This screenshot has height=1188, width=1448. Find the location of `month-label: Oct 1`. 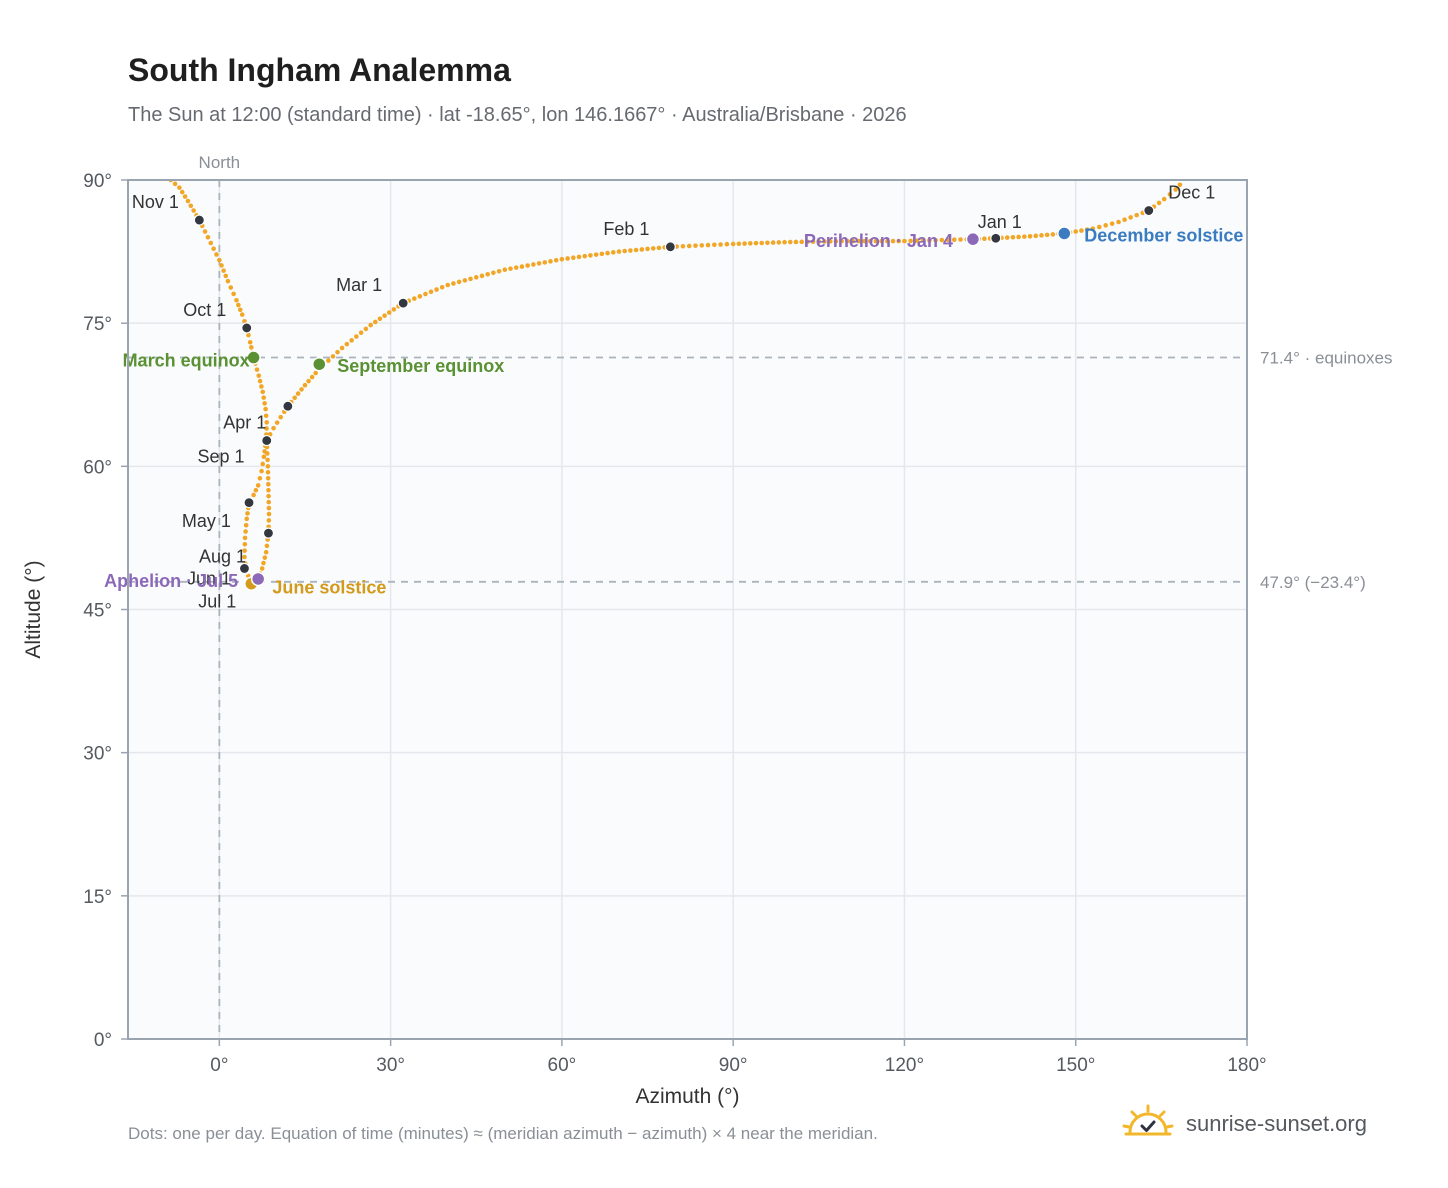

month-label: Oct 1 is located at coordinates (204, 310).